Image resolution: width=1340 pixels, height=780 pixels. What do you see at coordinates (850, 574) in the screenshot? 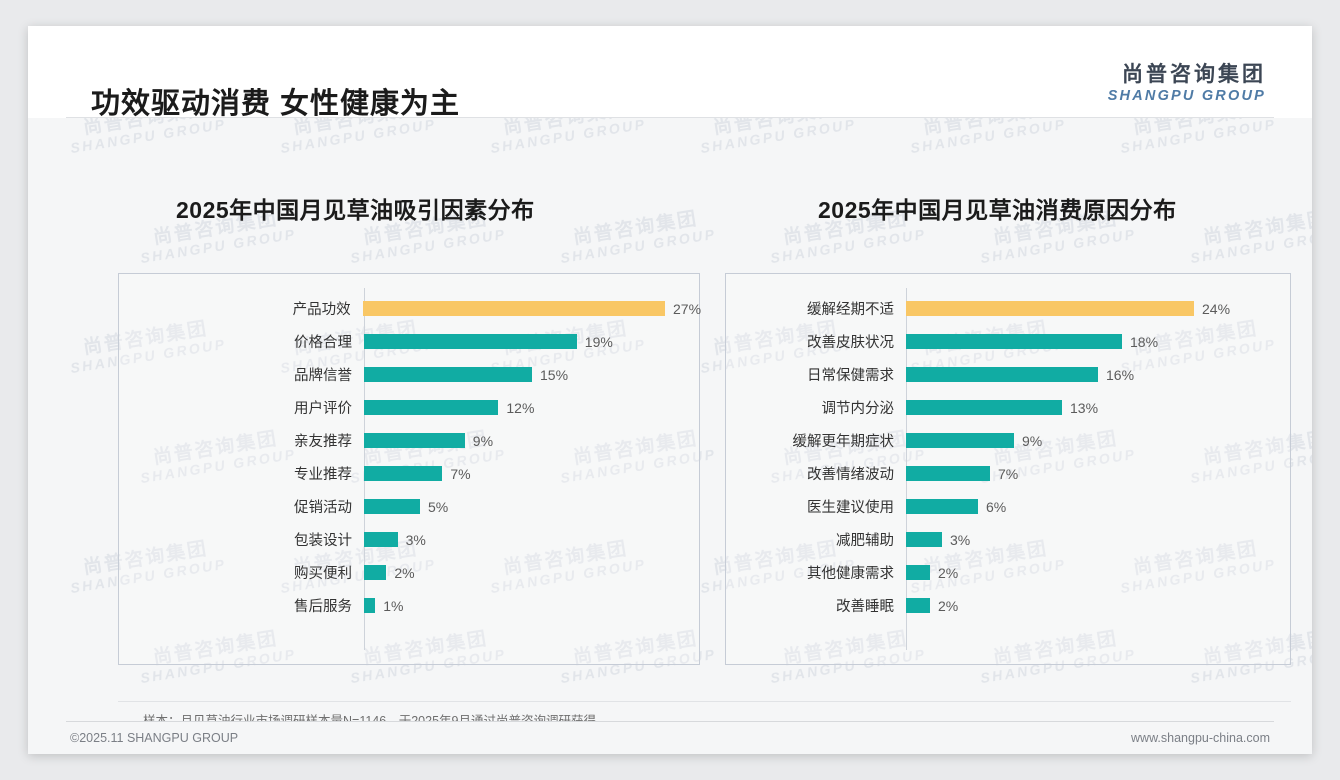
I see `bar-category-label: 其他健康需求` at bounding box center [850, 574].